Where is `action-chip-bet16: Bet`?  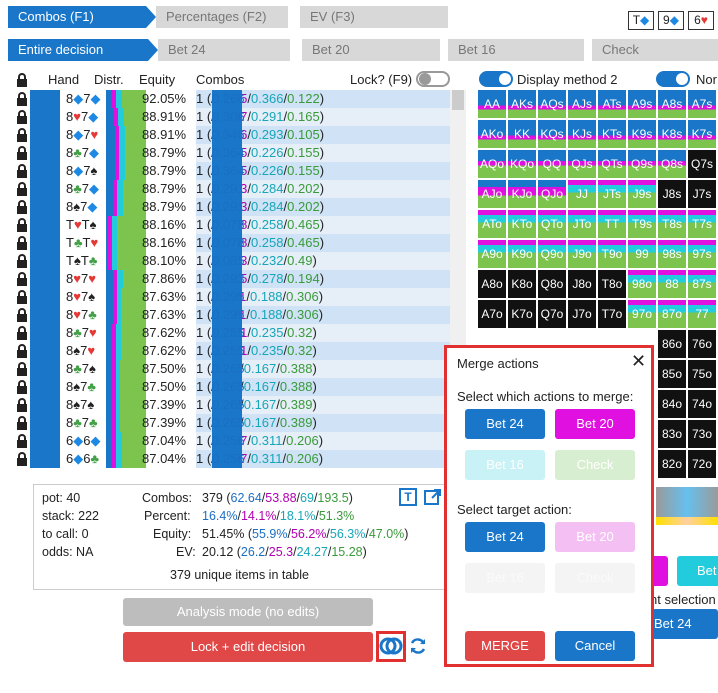
action-chip-bet16: Bet is located at coordinates (697, 571).